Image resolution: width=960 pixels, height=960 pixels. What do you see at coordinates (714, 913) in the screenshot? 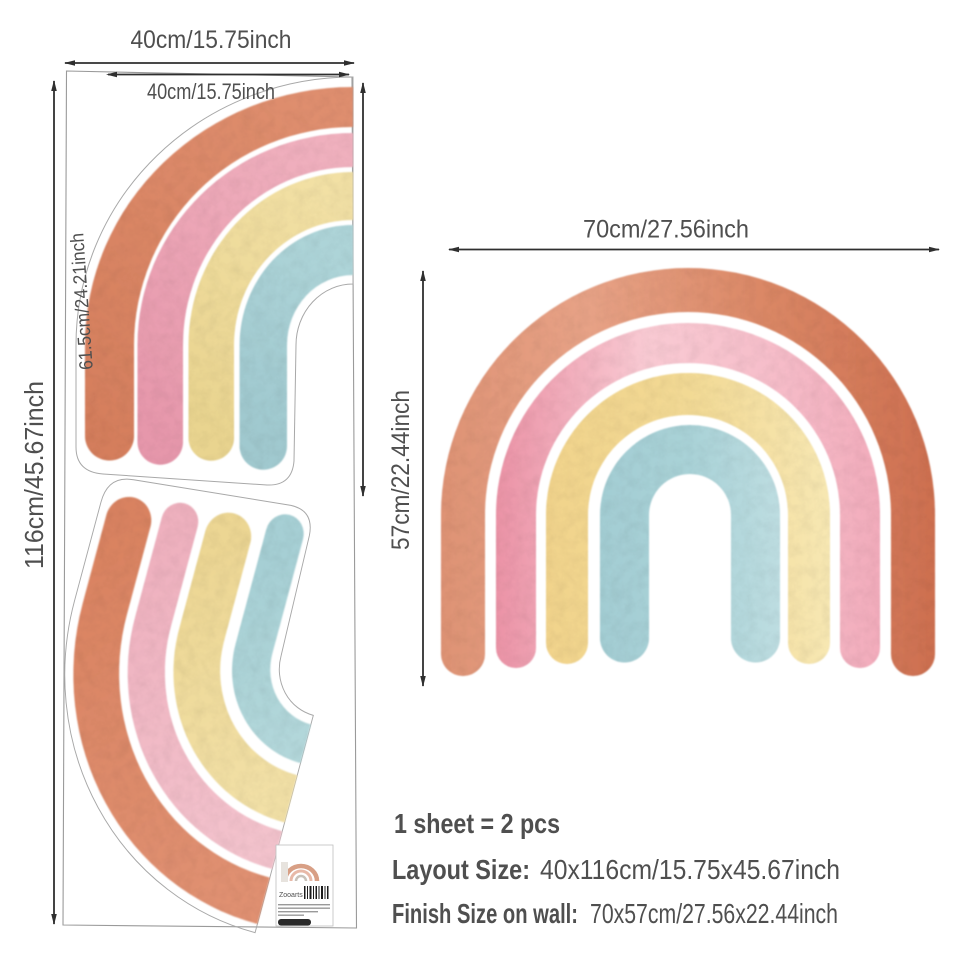
I see `svg-text: 70x57cm/27.56x22.44inch` at bounding box center [714, 913].